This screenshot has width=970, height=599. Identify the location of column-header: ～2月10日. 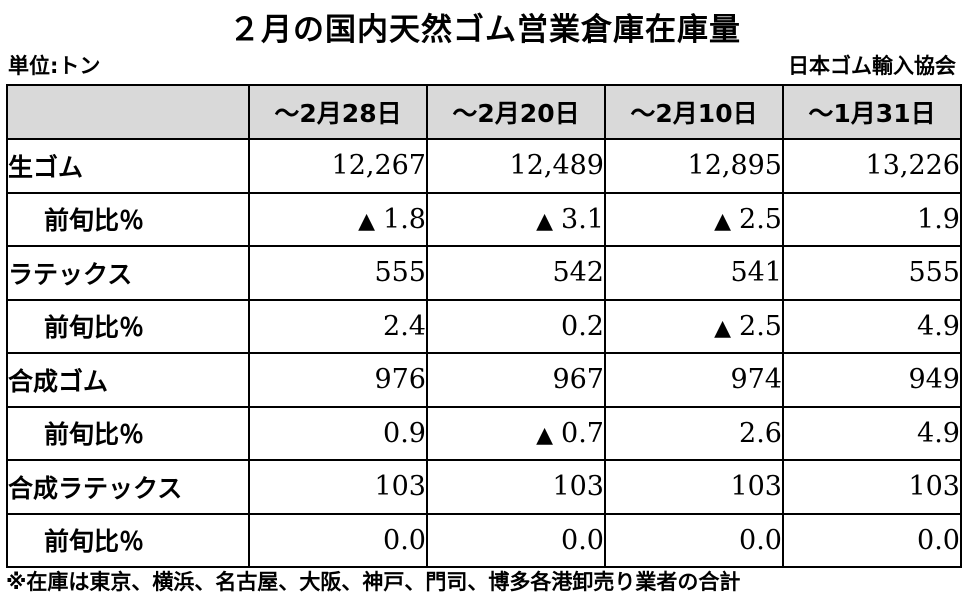
(694, 112).